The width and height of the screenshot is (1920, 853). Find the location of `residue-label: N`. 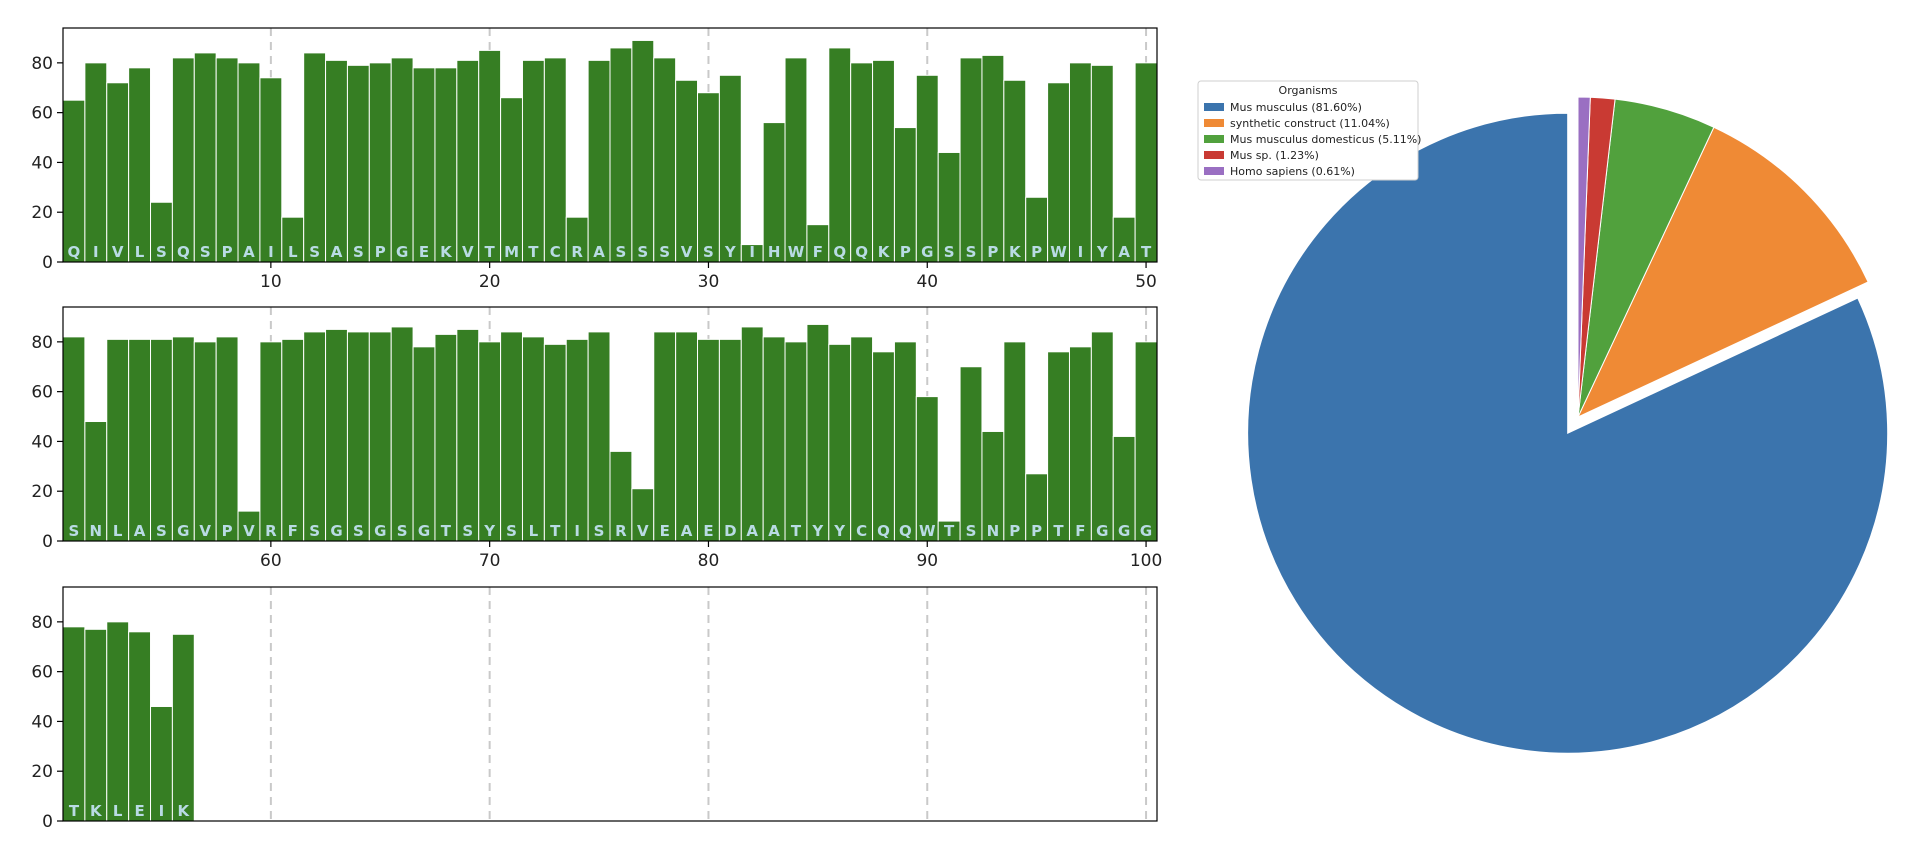

residue-label: N is located at coordinates (96, 531).